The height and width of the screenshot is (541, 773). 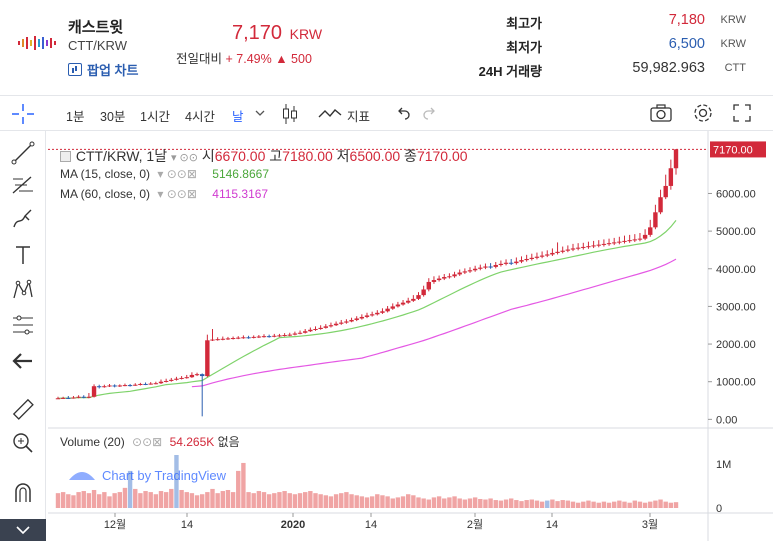 I want to click on back-arrow-icon, so click(x=23, y=361).